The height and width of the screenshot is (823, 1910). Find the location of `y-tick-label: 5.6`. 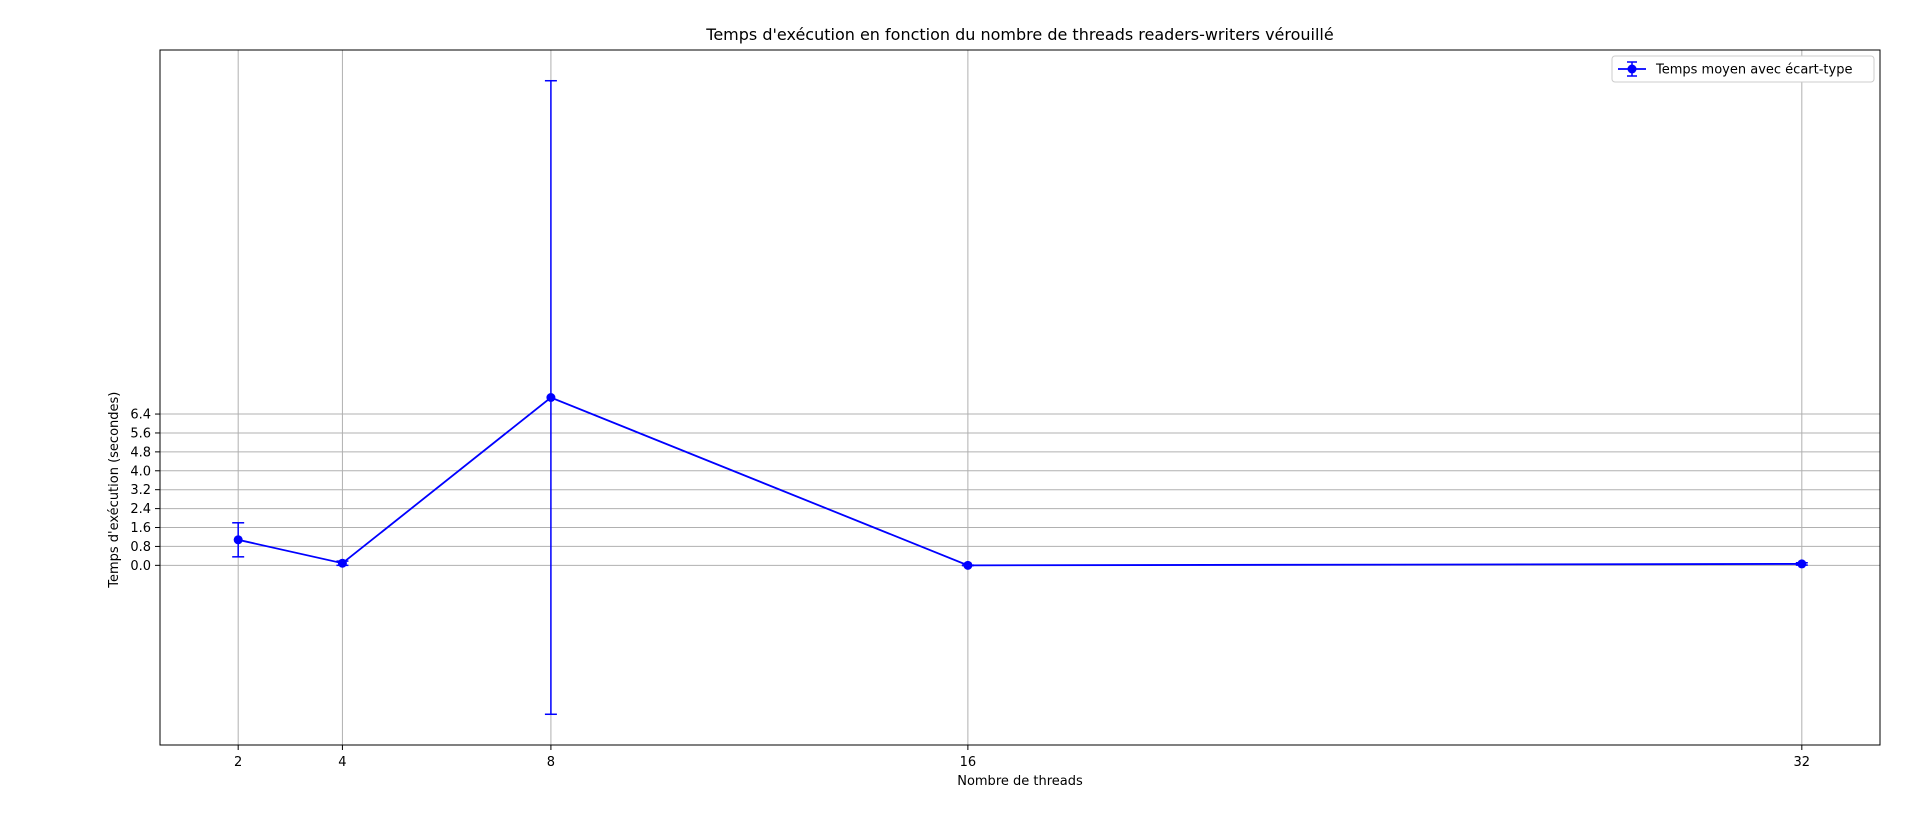

y-tick-label: 5.6 is located at coordinates (140, 433).